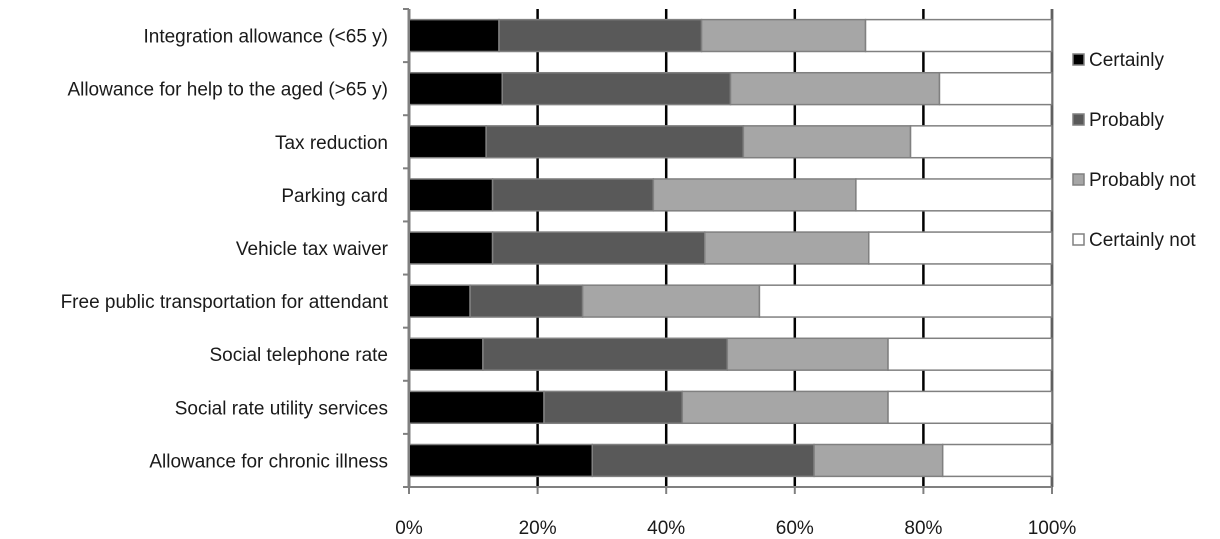 Image resolution: width=1220 pixels, height=539 pixels. What do you see at coordinates (735, 528) in the screenshot?
I see `x-tick-labels: 0% 20% 40% 60% 80% 100%` at bounding box center [735, 528].